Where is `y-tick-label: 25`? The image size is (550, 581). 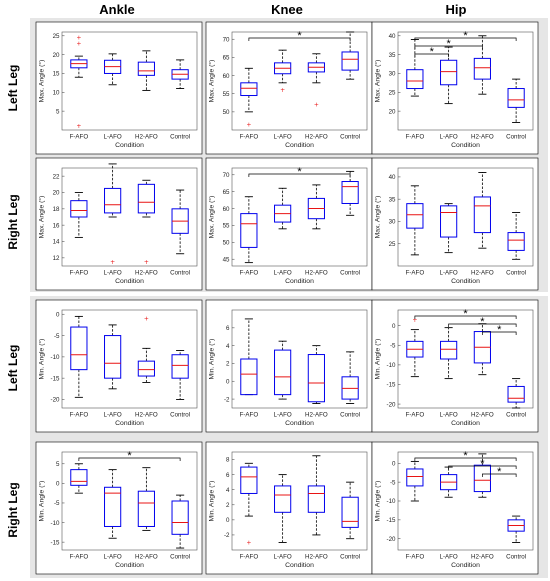
y-tick-label: 25 is located at coordinates (392, 93).